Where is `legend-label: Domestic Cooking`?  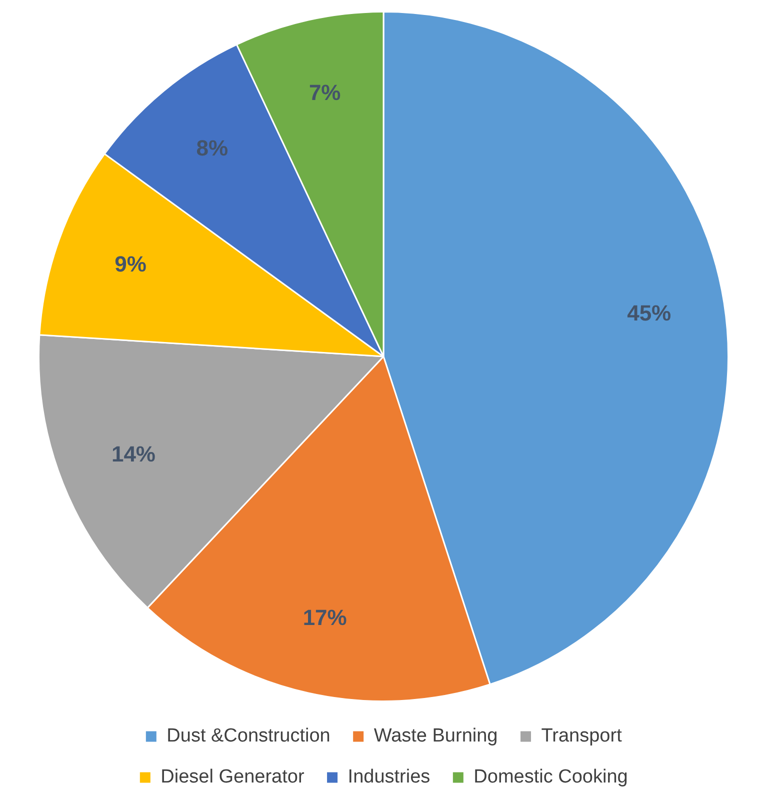 legend-label: Domestic Cooking is located at coordinates (551, 777).